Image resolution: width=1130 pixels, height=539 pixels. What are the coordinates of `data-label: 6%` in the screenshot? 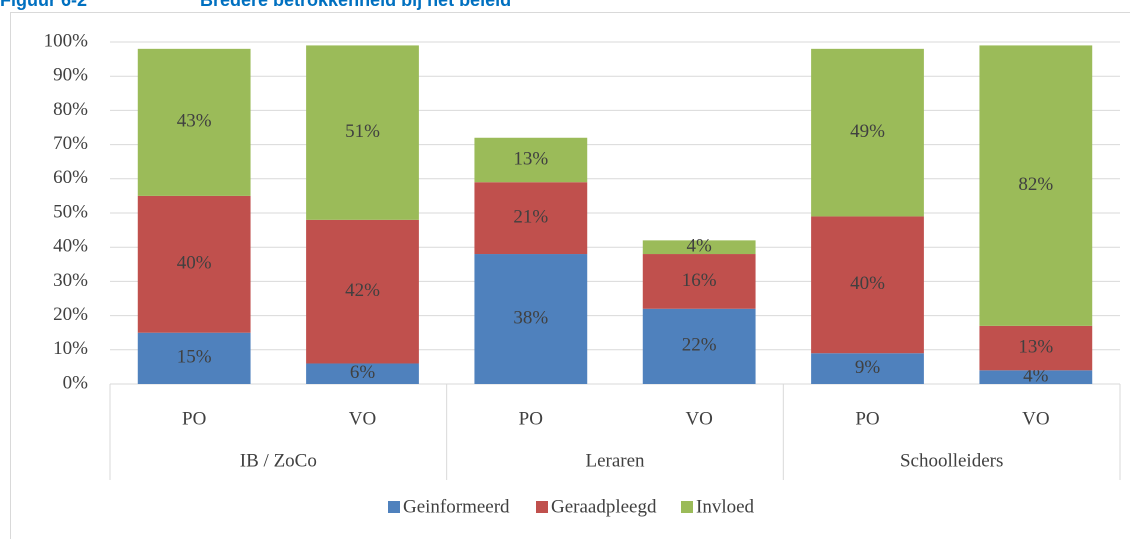 It's located at (363, 372).